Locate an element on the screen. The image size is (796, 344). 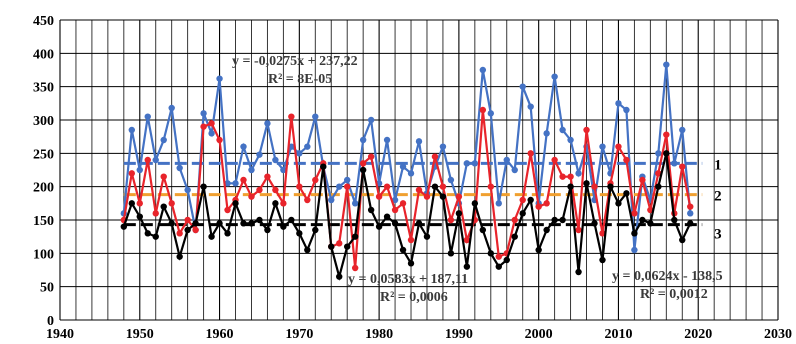
y-tick-label: 200 is located at coordinates (43, 188).